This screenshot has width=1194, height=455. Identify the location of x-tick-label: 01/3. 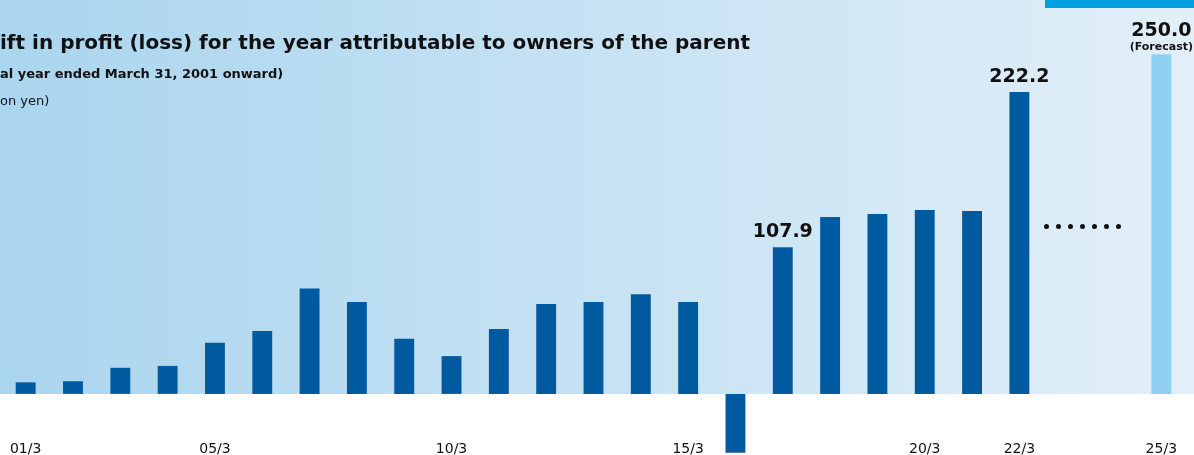
(25, 447).